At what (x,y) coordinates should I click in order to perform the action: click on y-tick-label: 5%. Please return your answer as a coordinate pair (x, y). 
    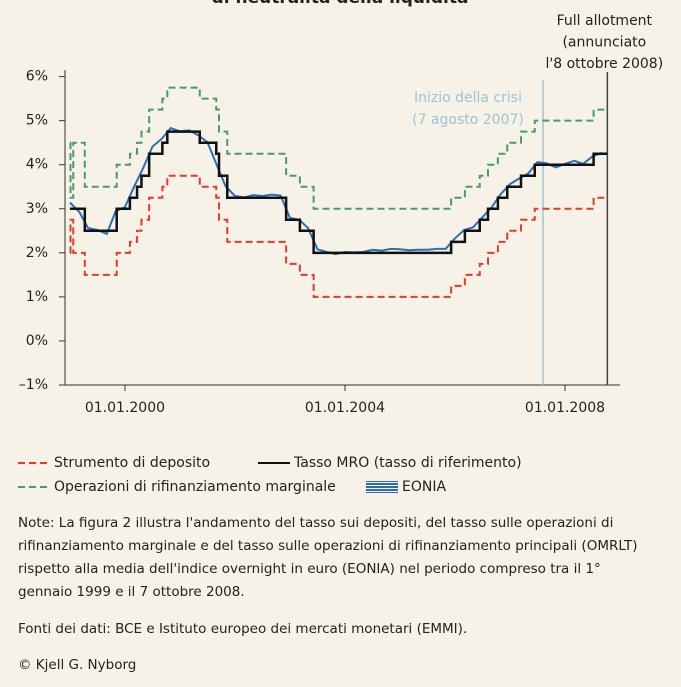
    Looking at the image, I should click on (37, 121).